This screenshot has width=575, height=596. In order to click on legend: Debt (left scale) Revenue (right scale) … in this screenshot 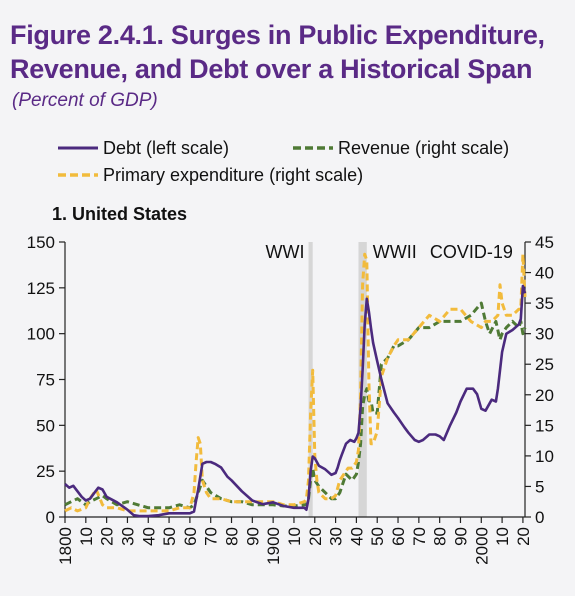, I will do `click(283, 161)`.